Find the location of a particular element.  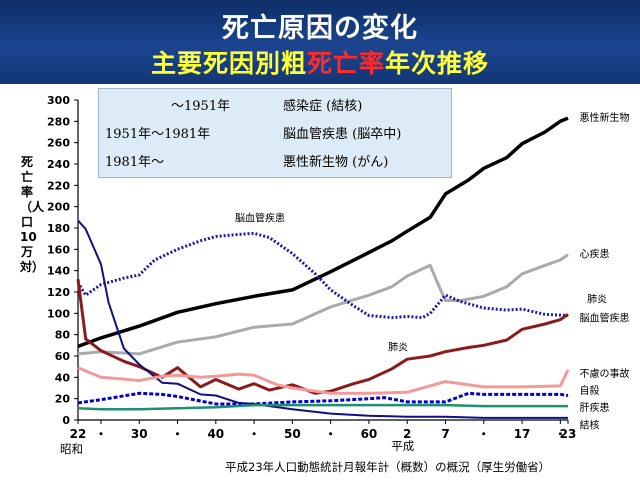

y-tick-label: 40 is located at coordinates (63, 377).